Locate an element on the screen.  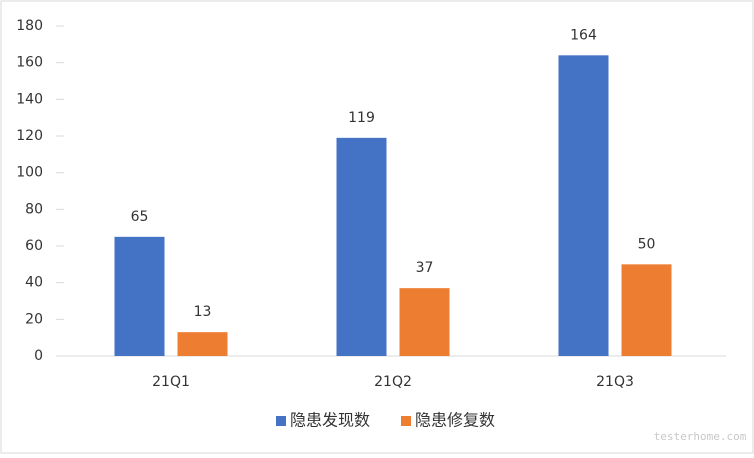
data-label: 65 is located at coordinates (140, 217).